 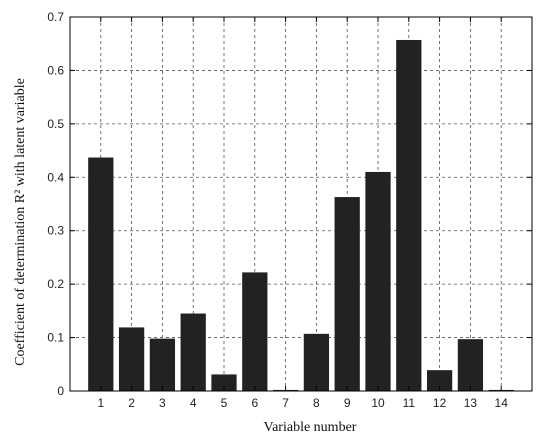 What do you see at coordinates (302, 403) in the screenshot?
I see `x-tick-labels: 1 2 3 4 5 6 7 8 9 10 11 12 13 14` at bounding box center [302, 403].